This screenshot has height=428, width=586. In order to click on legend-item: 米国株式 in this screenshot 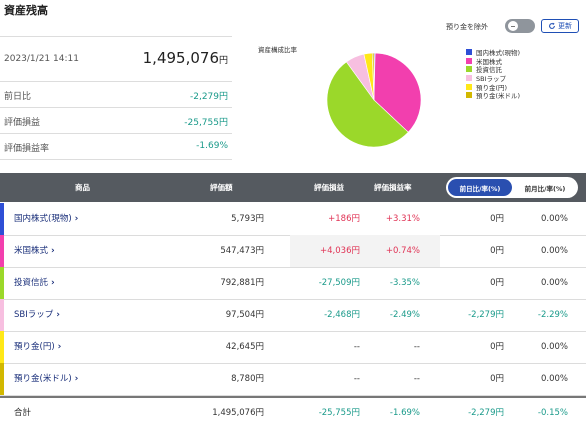, I will do `click(493, 61)`.